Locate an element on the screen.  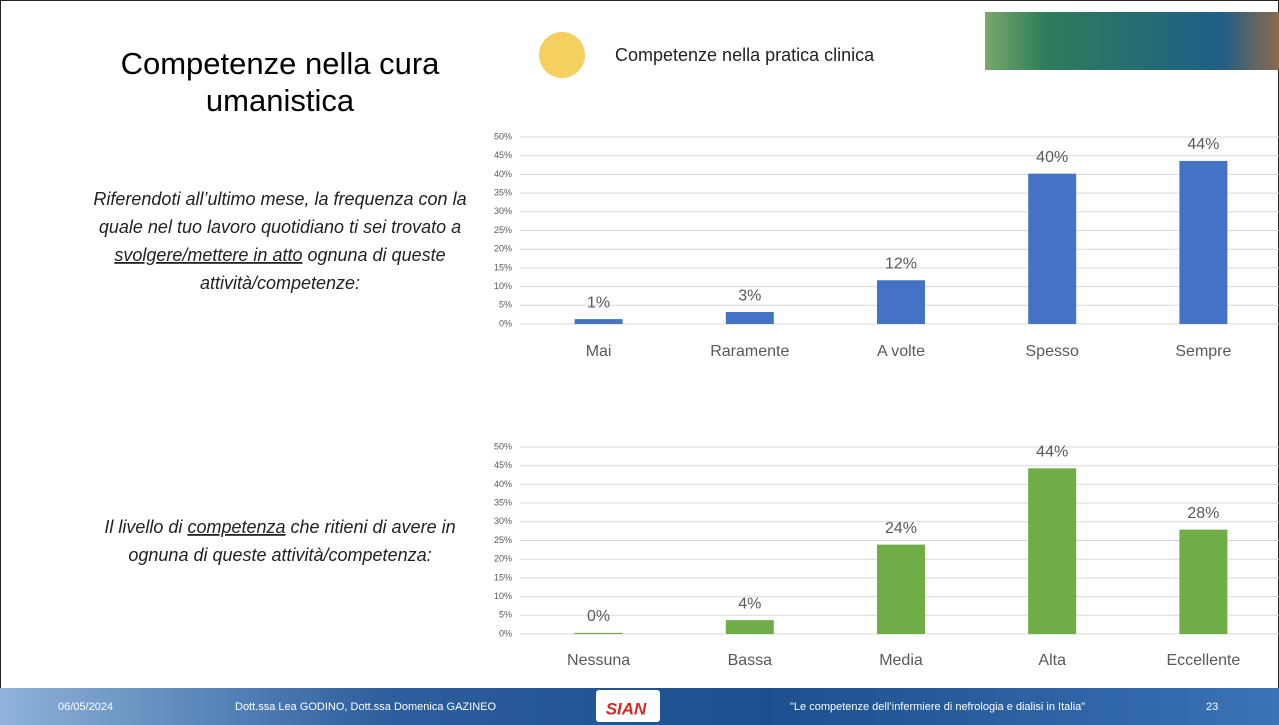
footer-logo is located at coordinates (628, 706).